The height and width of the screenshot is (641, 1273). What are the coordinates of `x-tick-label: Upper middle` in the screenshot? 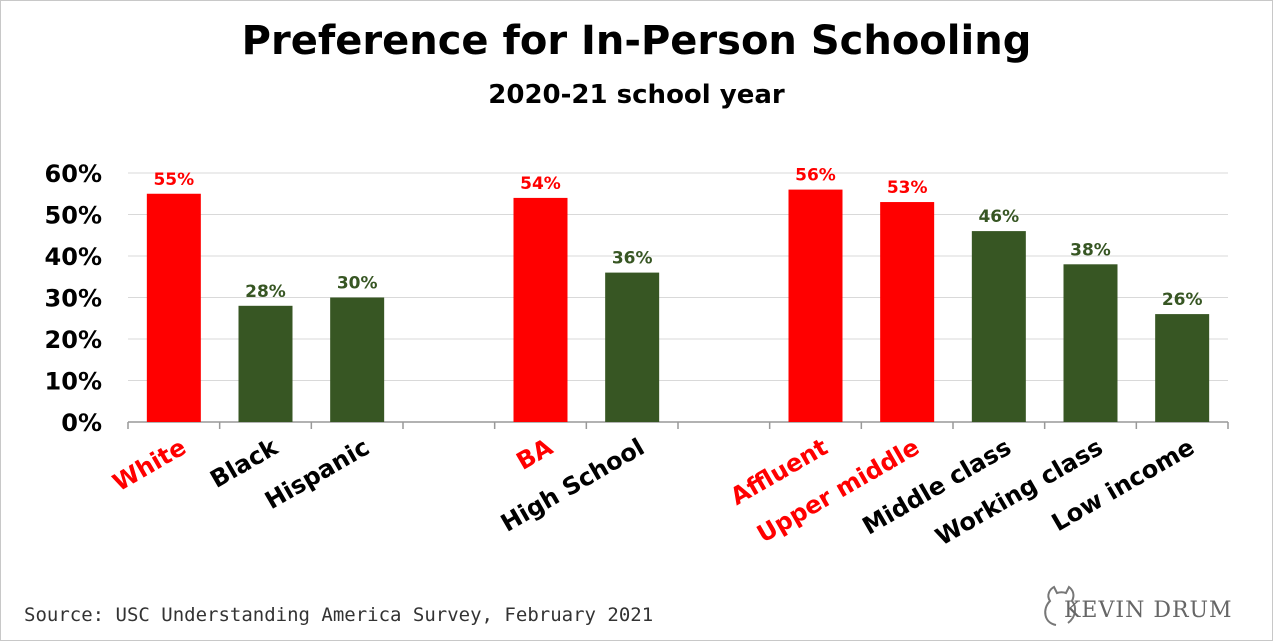 It's located at (838, 490).